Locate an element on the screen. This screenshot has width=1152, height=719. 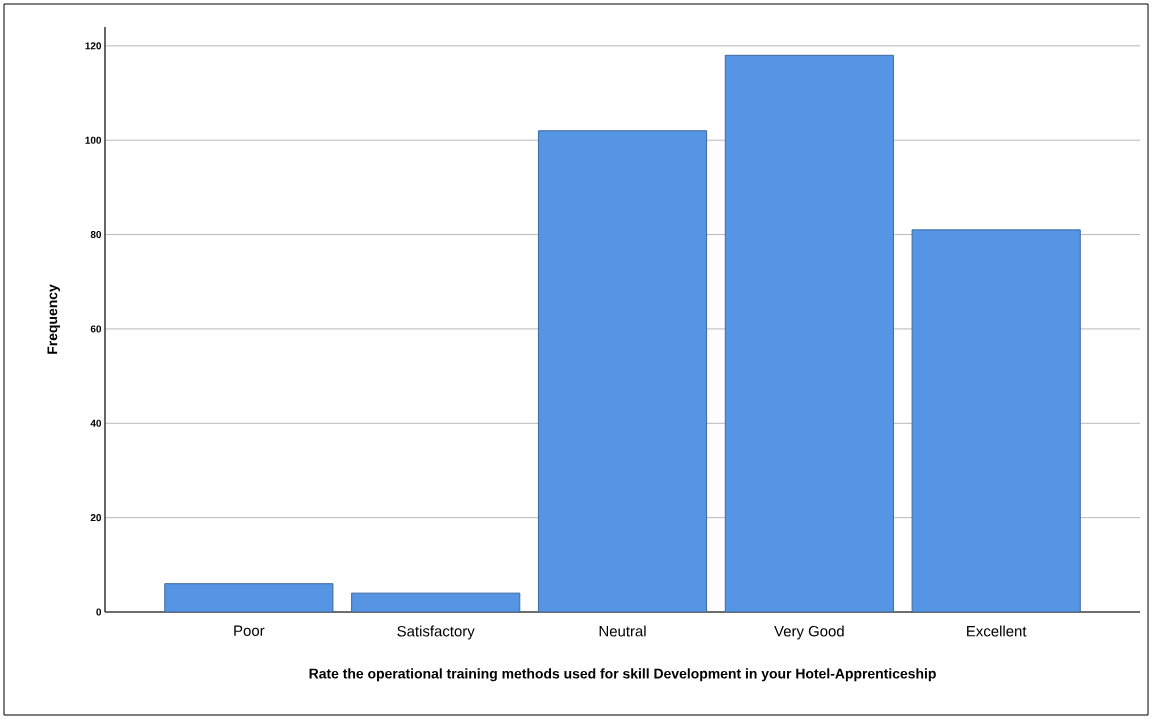
y-axis-title: Frequency is located at coordinates (54, 319).